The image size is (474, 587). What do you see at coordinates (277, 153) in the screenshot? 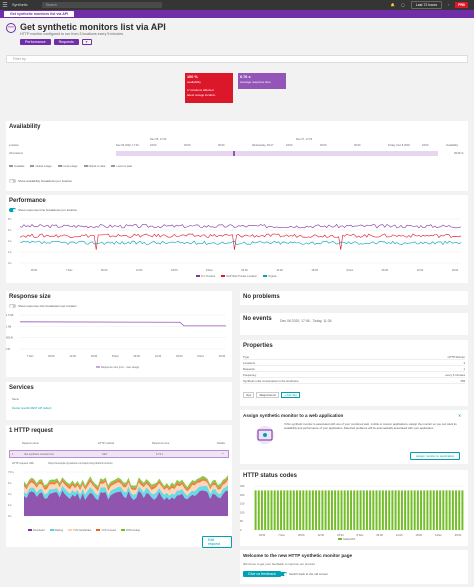
I see `availability-bar` at bounding box center [277, 153].